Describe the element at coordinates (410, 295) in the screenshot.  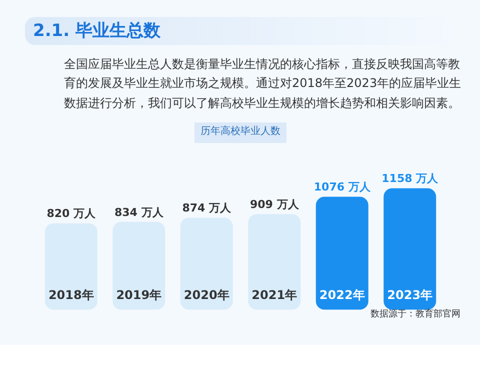
I see `x-tick-label: 2023年` at that location.